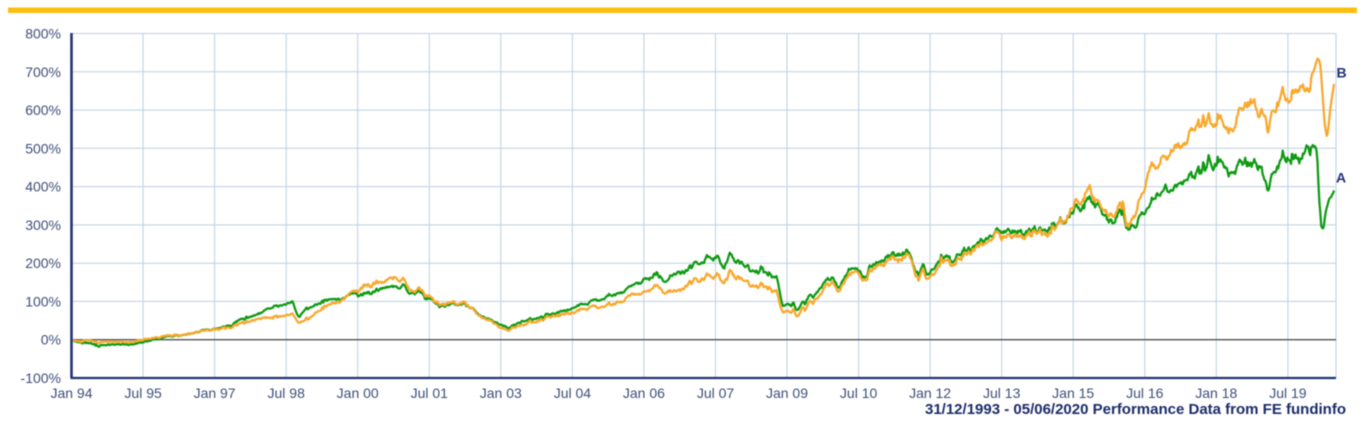 This screenshot has width=1364, height=431. What do you see at coordinates (41, 378) in the screenshot?
I see `svg-text: -100%` at bounding box center [41, 378].